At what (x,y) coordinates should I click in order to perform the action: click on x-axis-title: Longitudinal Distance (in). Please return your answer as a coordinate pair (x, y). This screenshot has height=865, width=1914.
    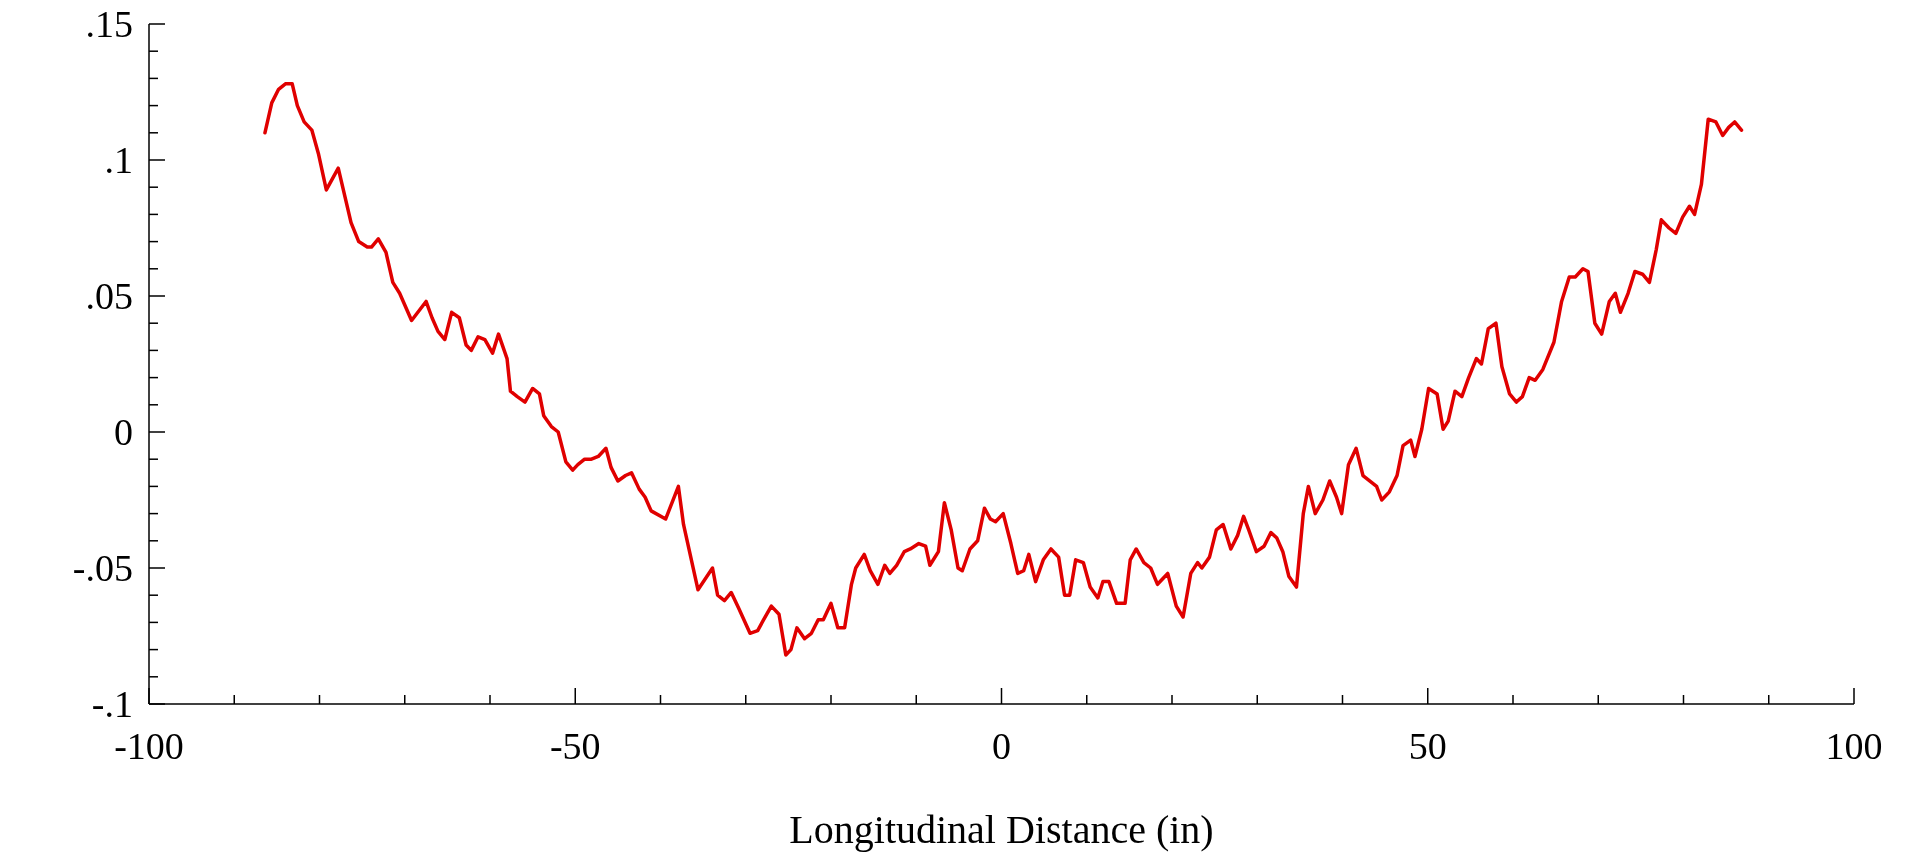
    Looking at the image, I should click on (1001, 829).